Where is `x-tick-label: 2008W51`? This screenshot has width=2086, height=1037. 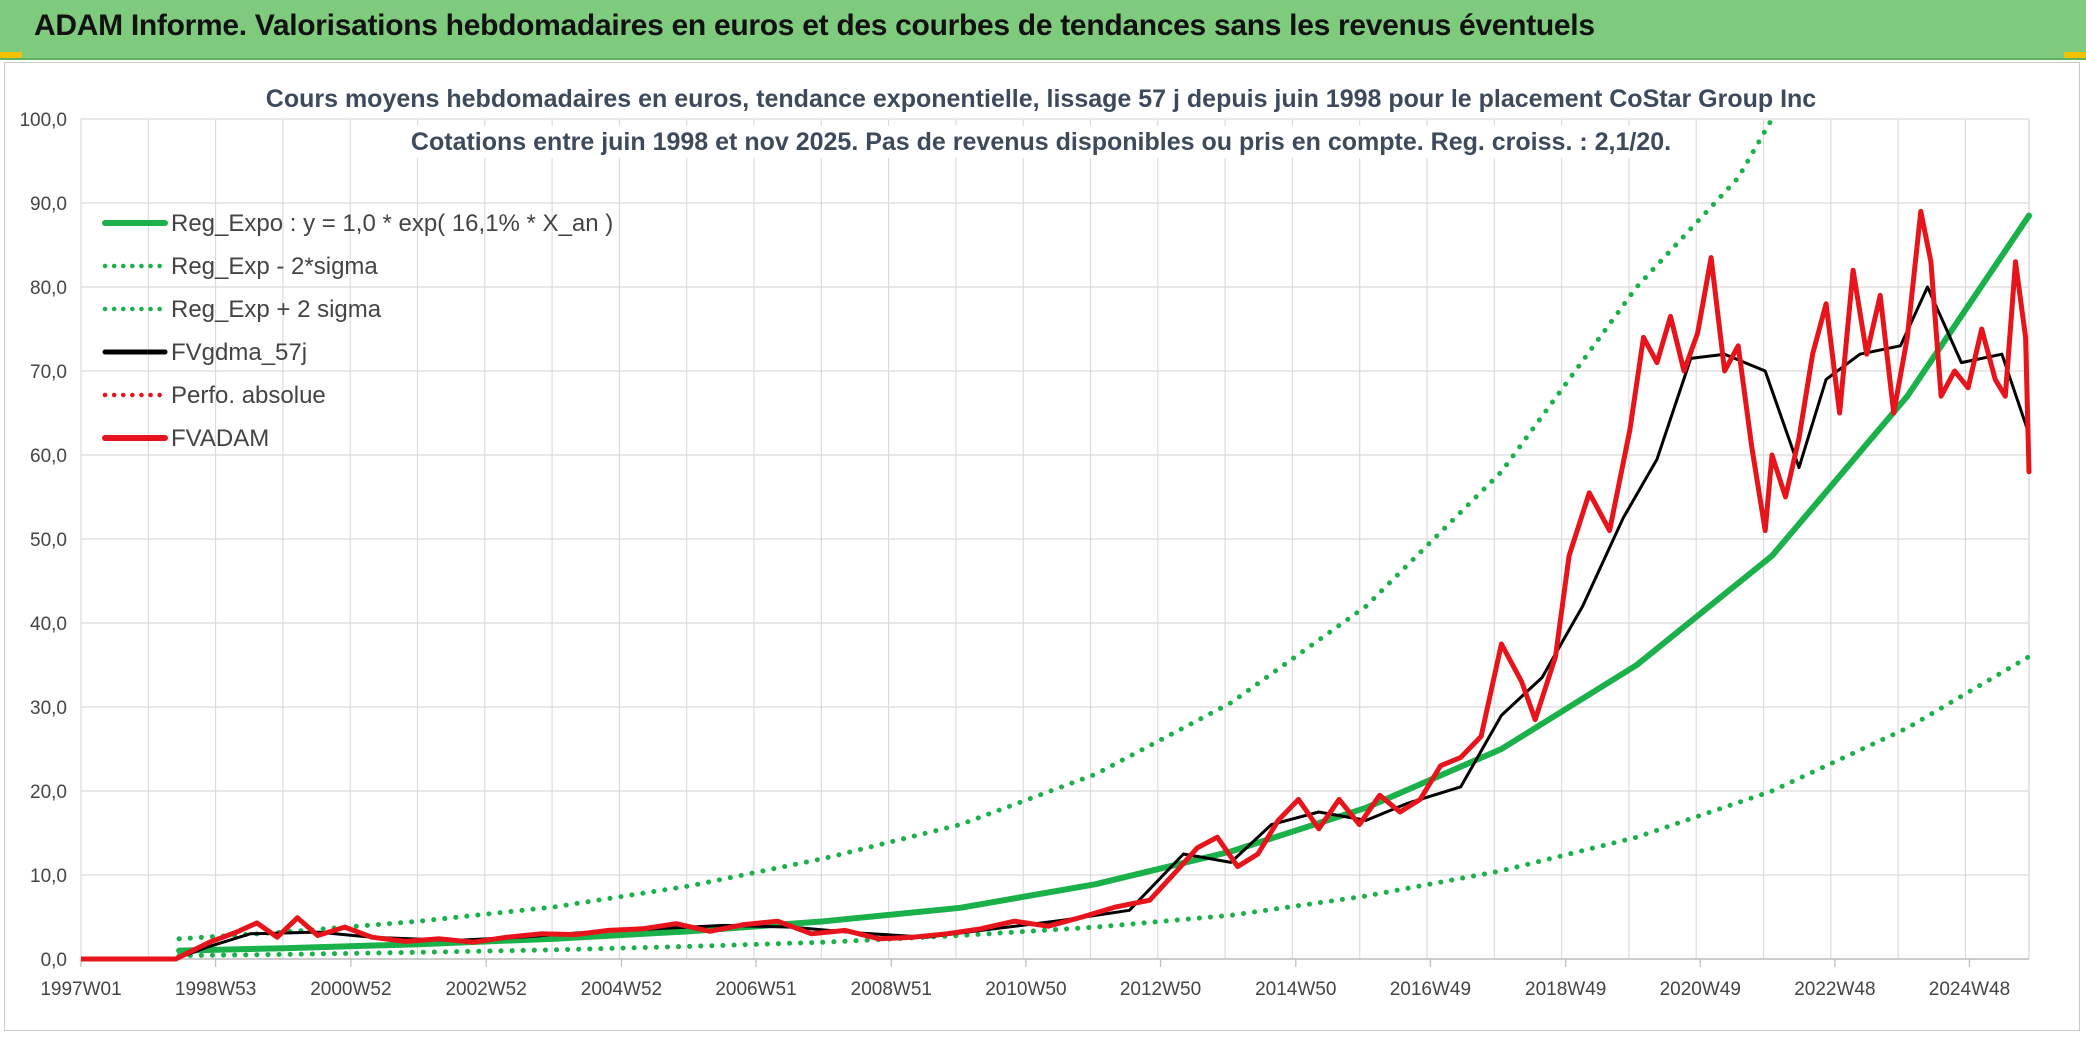
x-tick-label: 2008W51 is located at coordinates (891, 989).